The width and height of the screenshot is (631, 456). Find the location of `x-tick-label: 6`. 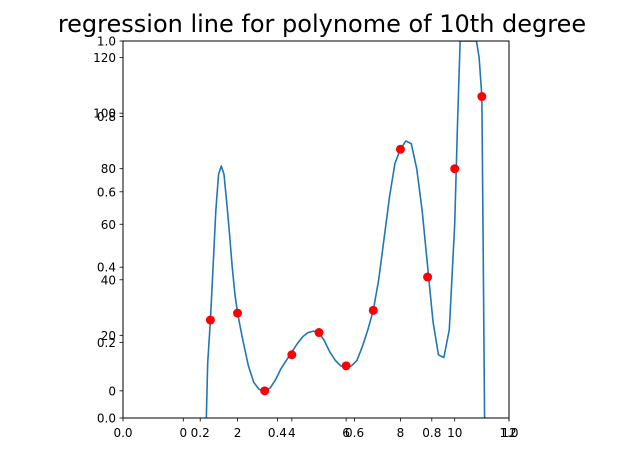

x-tick-label: 6 is located at coordinates (346, 433).